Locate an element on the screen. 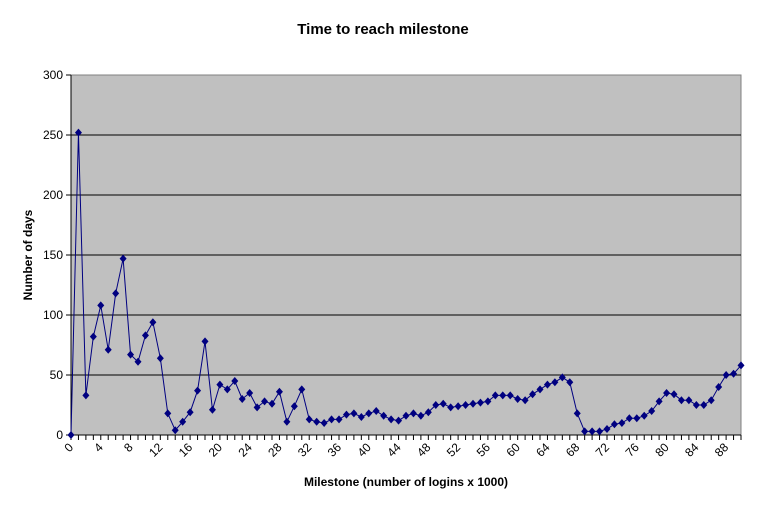 The height and width of the screenshot is (509, 766). x-tick-label: 16 is located at coordinates (186, 450).